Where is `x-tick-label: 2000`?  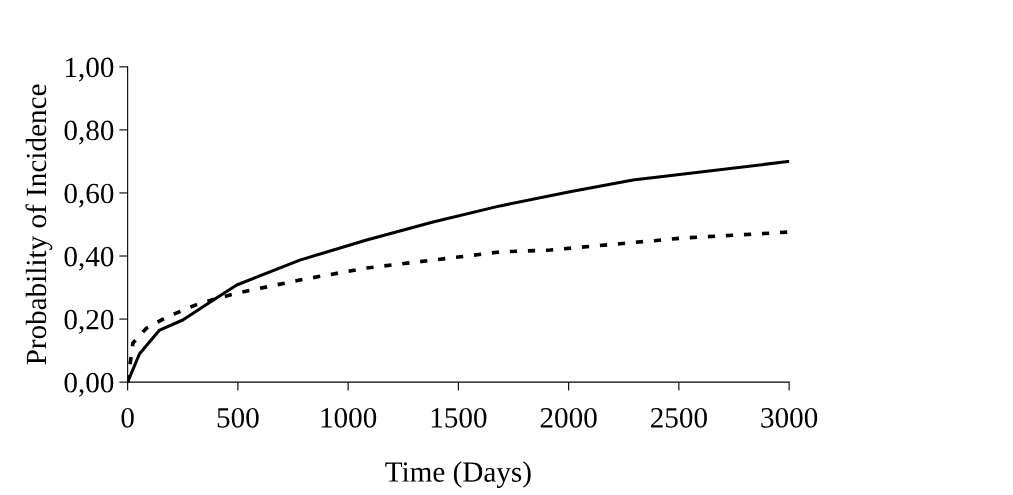 x-tick-label: 2000 is located at coordinates (568, 417).